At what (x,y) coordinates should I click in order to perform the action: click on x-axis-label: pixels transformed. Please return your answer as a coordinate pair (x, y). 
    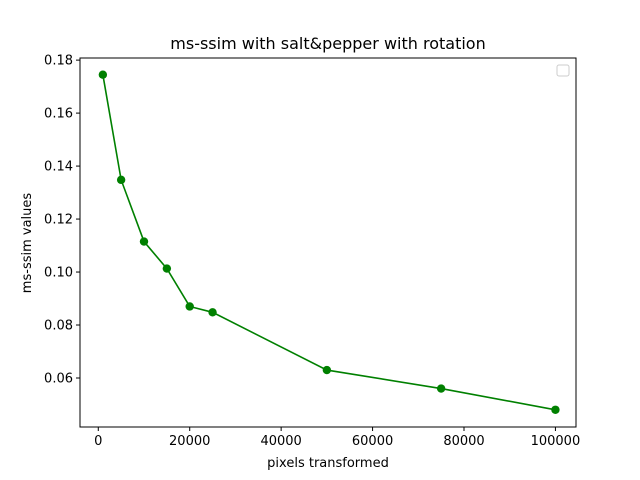
    Looking at the image, I should click on (328, 463).